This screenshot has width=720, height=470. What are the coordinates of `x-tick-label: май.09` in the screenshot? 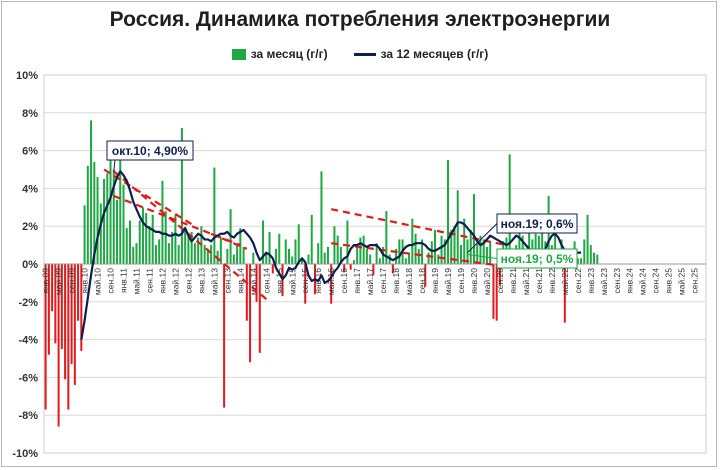 It's located at (59, 281).